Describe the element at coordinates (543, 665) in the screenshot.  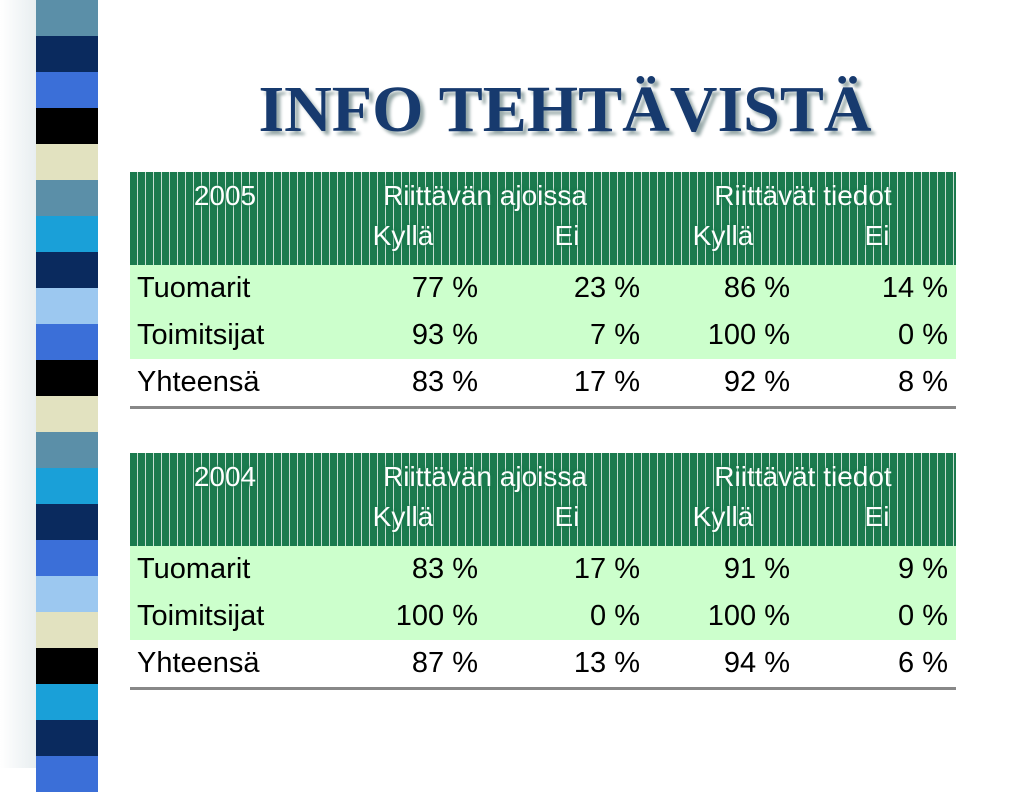
I see `table-row: Yhteensä 87 % 13 % 94 % 6 %` at that location.